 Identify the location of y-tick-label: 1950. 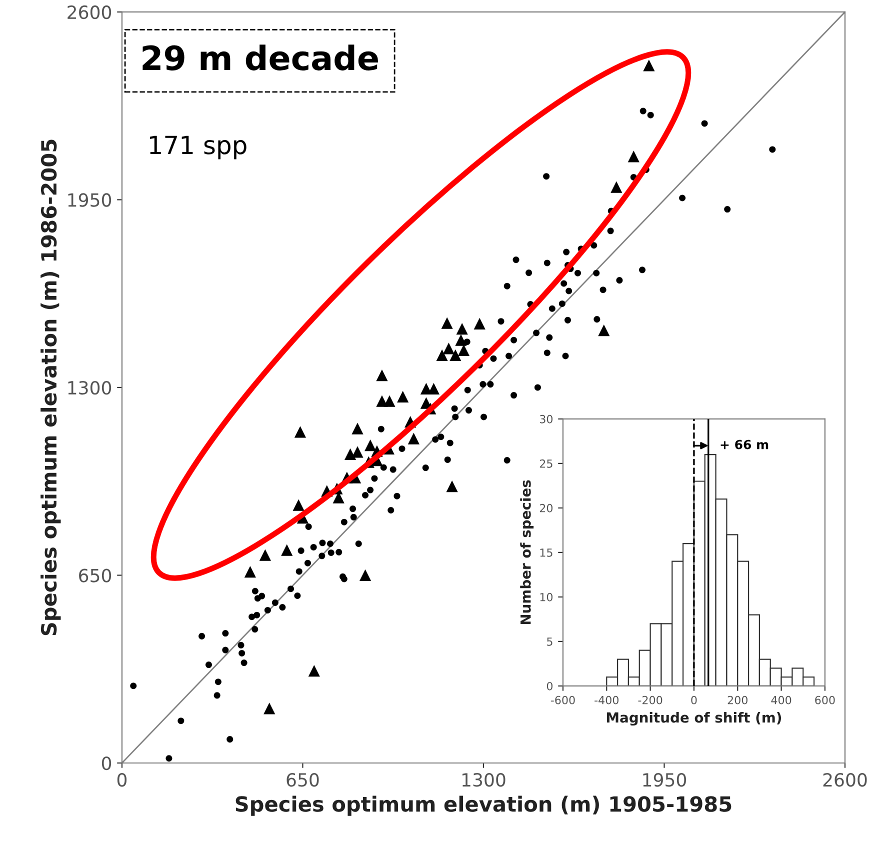
(90, 200).